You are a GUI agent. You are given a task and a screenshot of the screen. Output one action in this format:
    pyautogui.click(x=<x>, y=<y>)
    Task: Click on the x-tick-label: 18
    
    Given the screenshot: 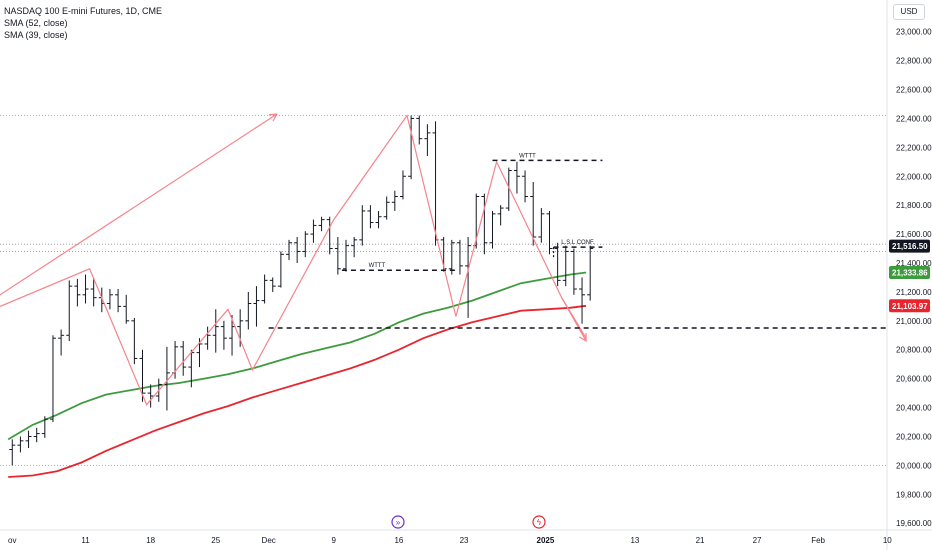 What is the action you would take?
    pyautogui.click(x=150, y=540)
    